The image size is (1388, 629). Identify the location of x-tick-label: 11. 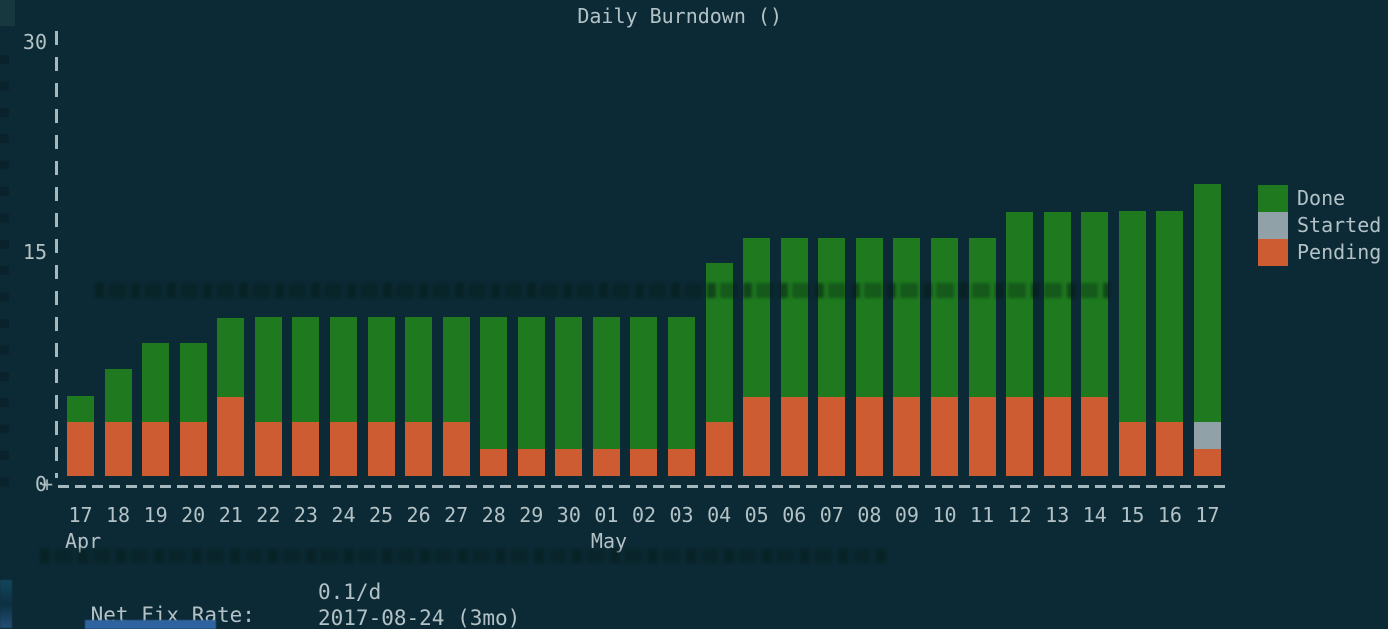
(982, 515).